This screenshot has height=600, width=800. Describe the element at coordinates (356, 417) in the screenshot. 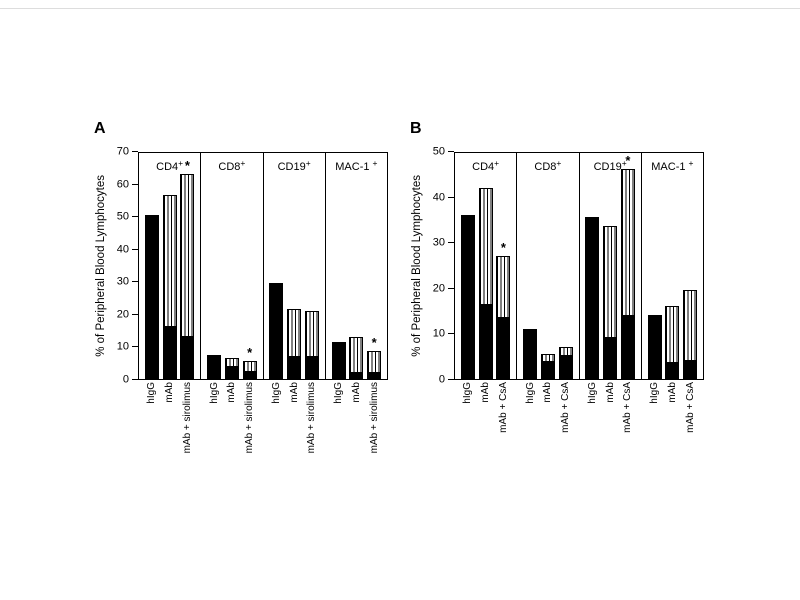

I see `x-label-group-mac-1: hIgG mAb mAb + sirolimus` at that location.